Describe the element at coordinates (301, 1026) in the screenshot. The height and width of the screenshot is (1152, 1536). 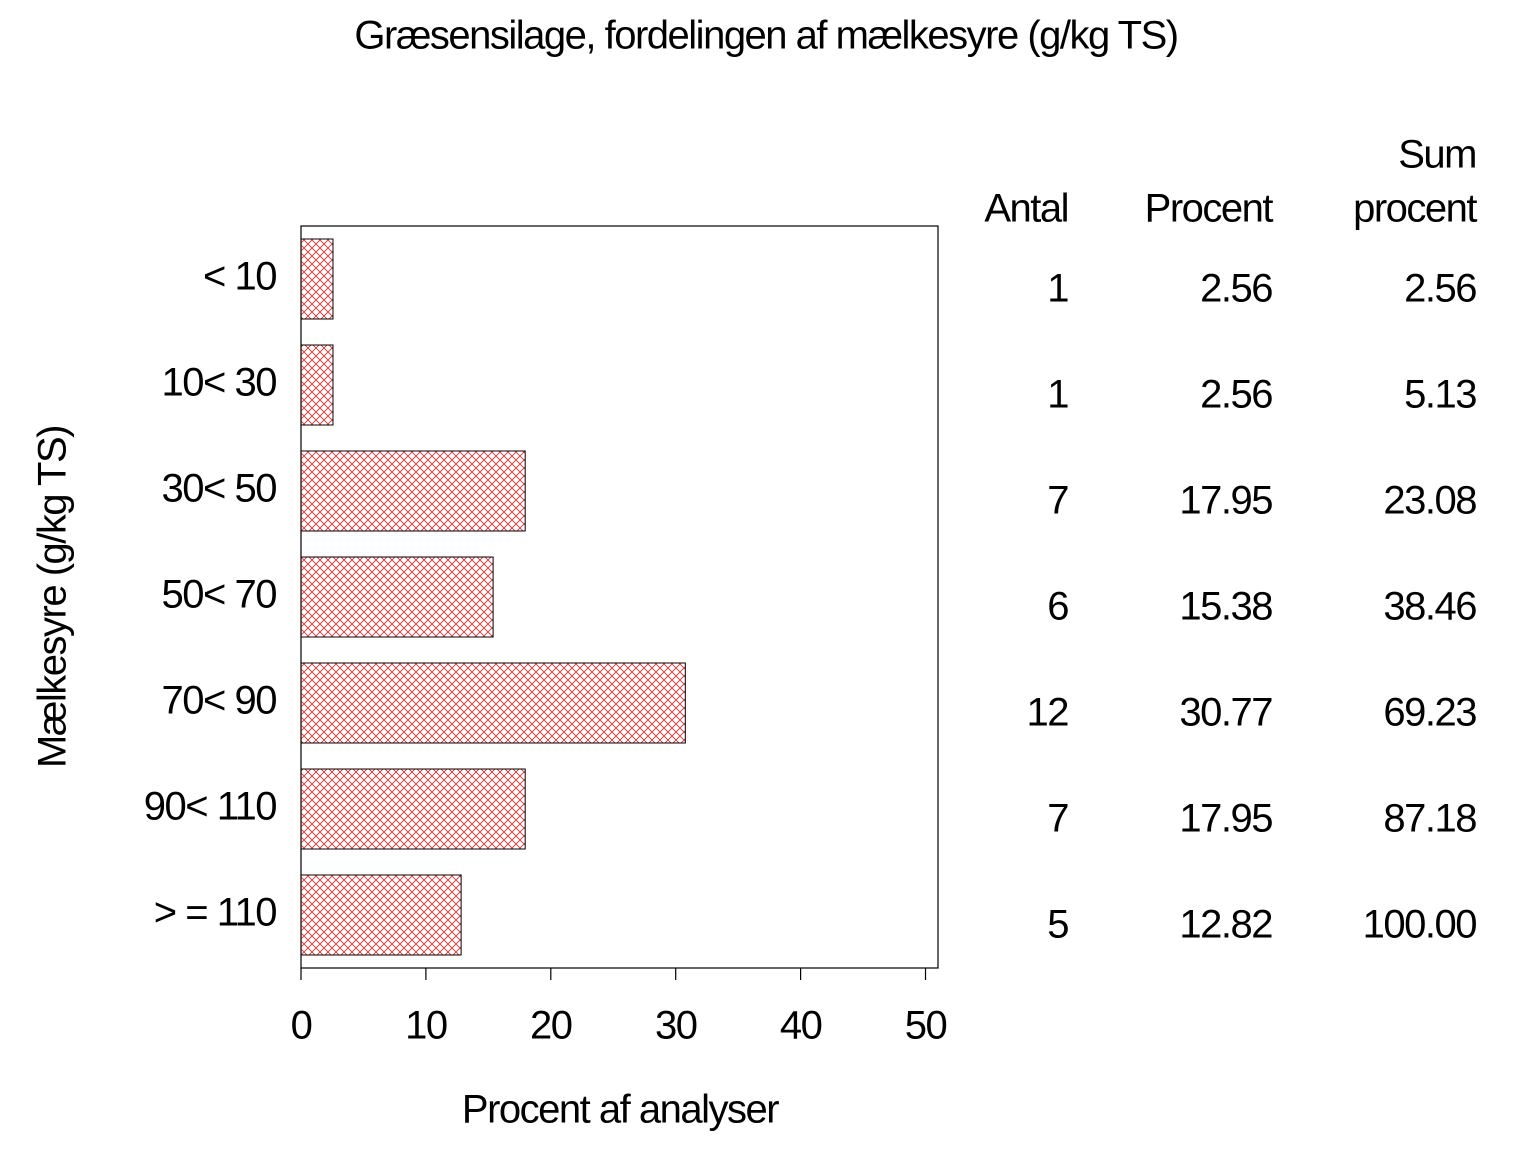
I see `x-tick-label: 0` at that location.